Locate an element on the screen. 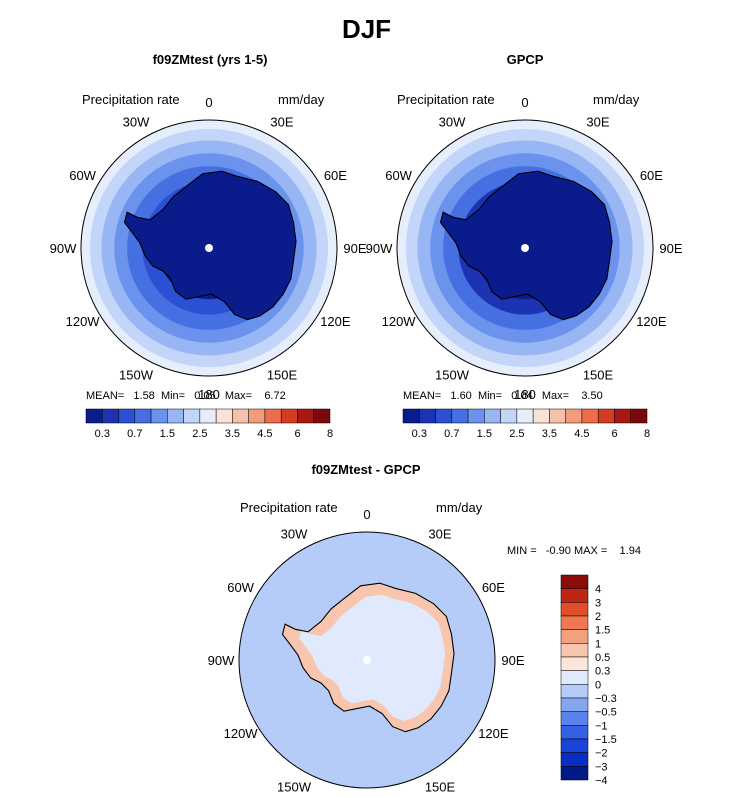 Image resolution: width=733 pixels, height=798 pixels. max-value: 1.94 is located at coordinates (630, 551).